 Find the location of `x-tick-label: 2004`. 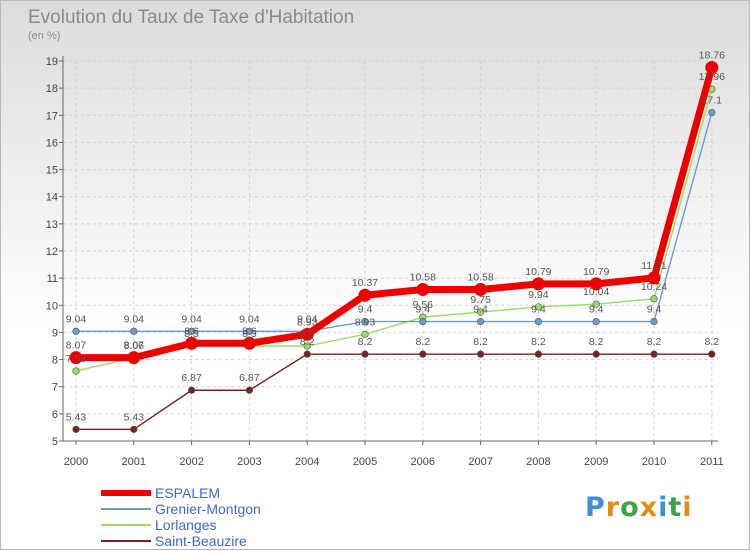

x-tick-label: 2004 is located at coordinates (307, 462).